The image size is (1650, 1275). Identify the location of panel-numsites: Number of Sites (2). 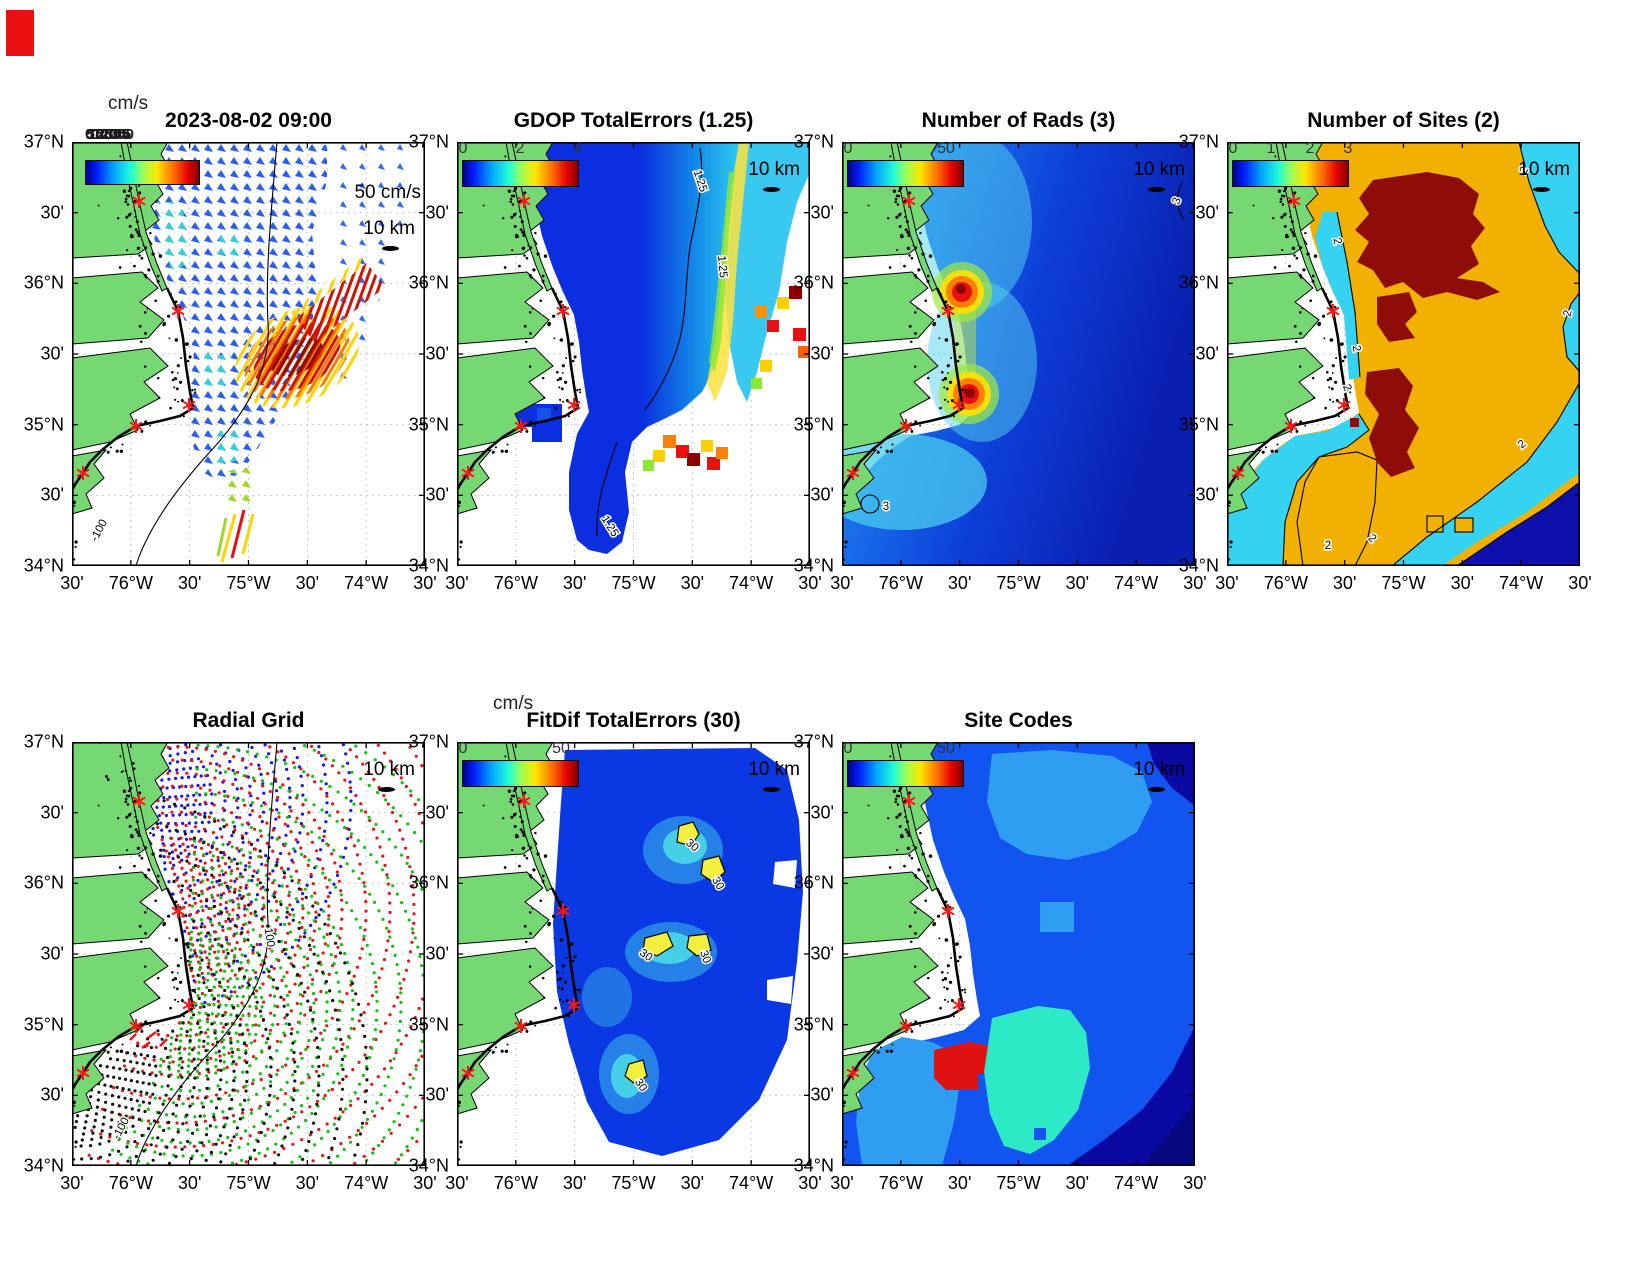
(1385, 351).